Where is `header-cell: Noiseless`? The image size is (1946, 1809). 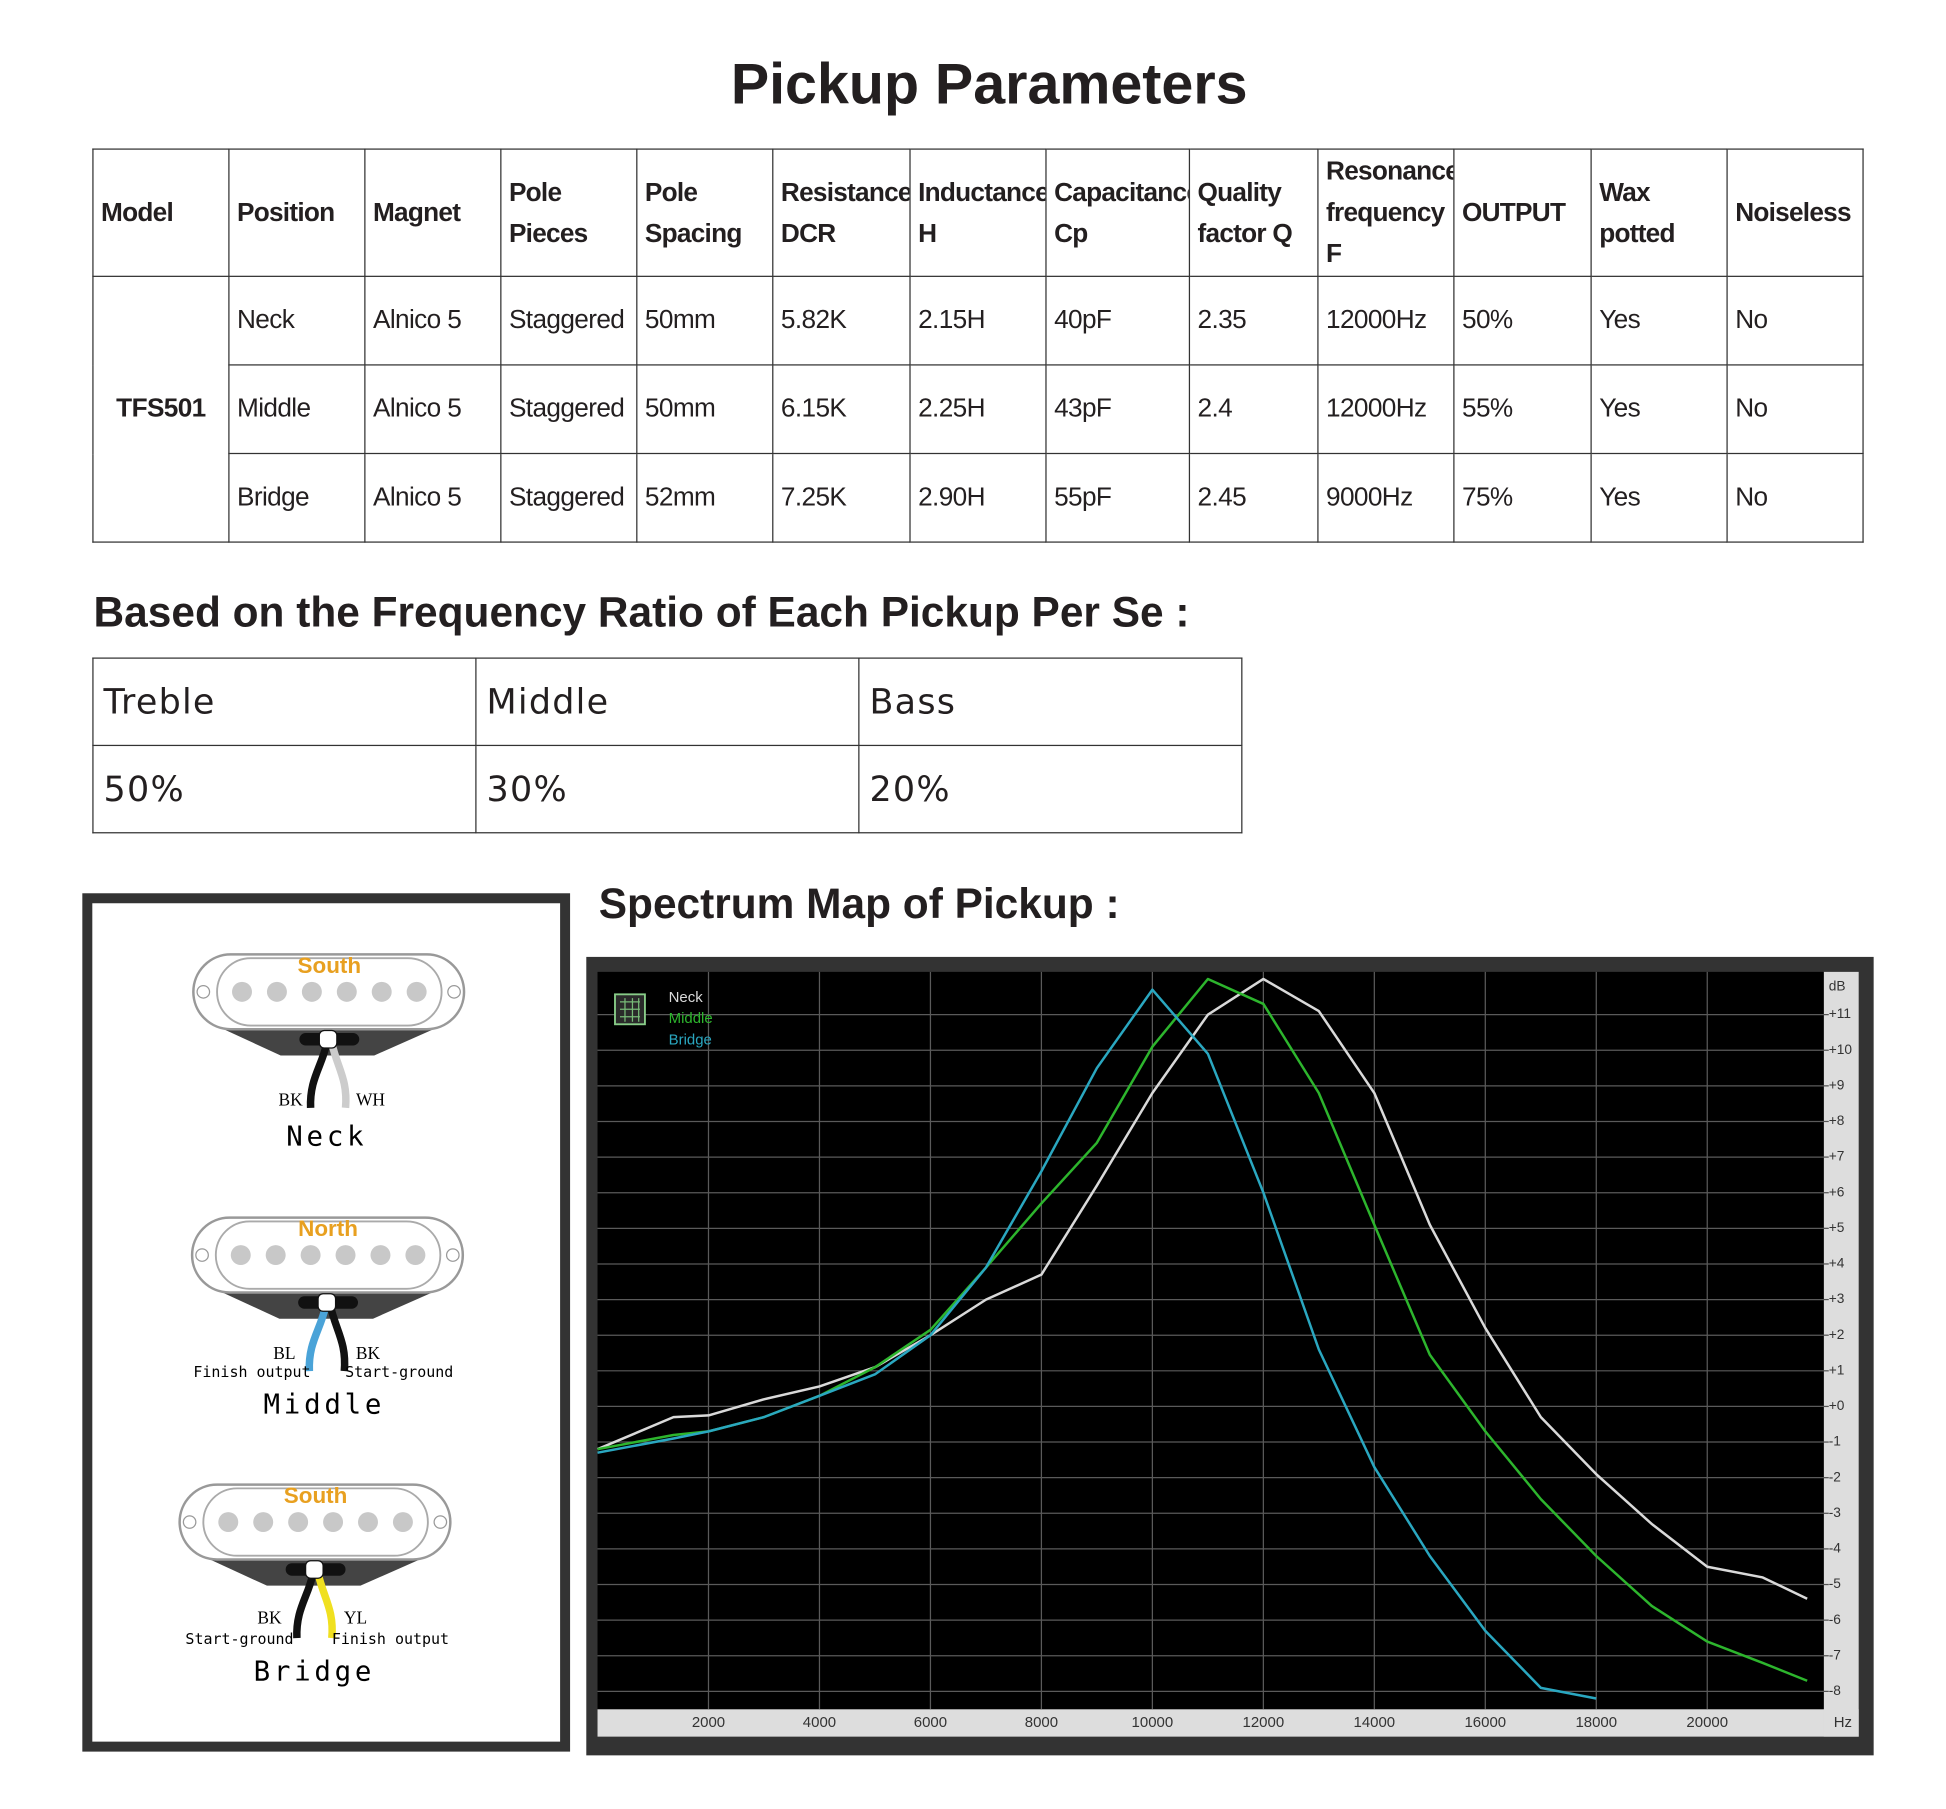 header-cell: Noiseless is located at coordinates (1795, 212).